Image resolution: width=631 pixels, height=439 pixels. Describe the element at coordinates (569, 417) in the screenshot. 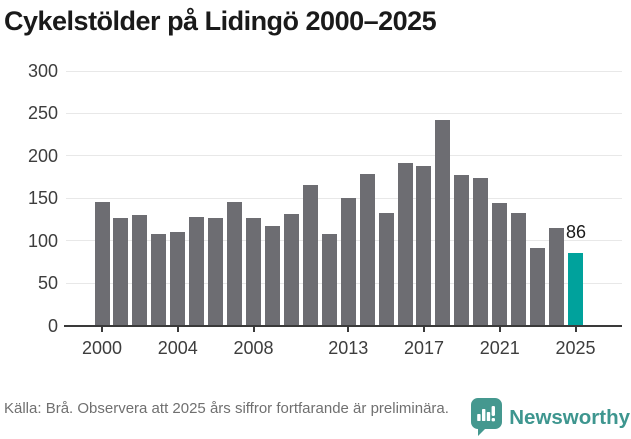

I see `brand-name: Newsworthy` at that location.